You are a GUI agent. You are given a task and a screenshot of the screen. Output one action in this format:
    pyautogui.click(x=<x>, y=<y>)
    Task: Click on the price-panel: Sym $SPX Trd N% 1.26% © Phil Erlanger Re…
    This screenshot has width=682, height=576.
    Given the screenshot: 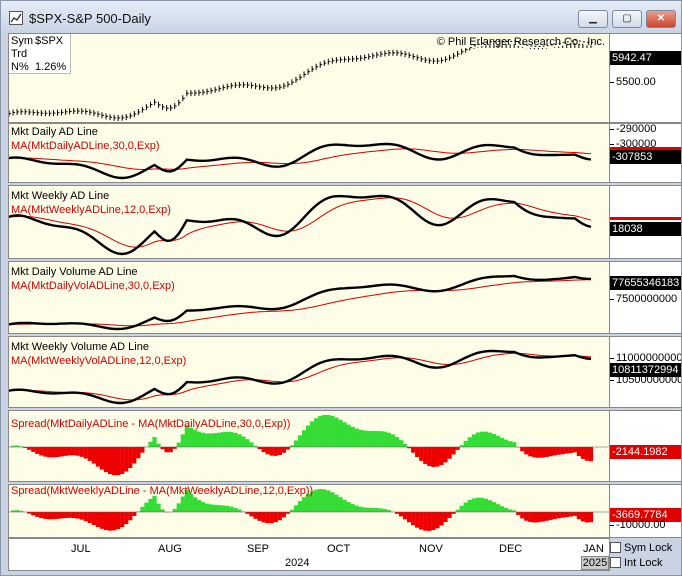 What is the action you would take?
    pyautogui.click(x=309, y=78)
    